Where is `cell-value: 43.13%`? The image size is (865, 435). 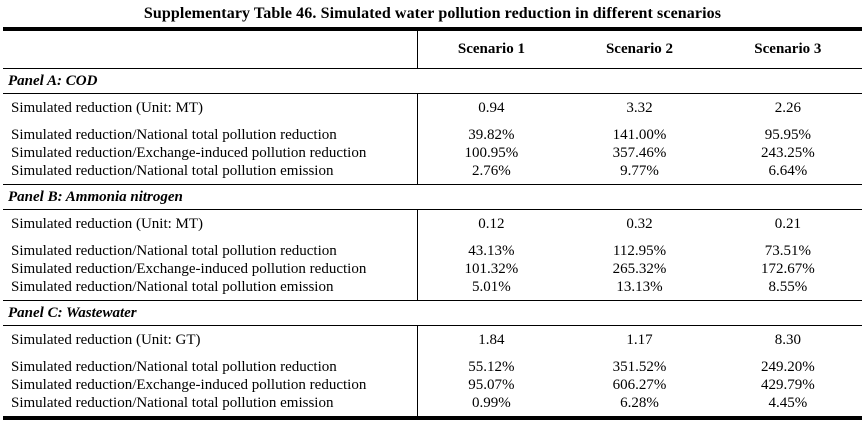 cell-value: 43.13% is located at coordinates (491, 251).